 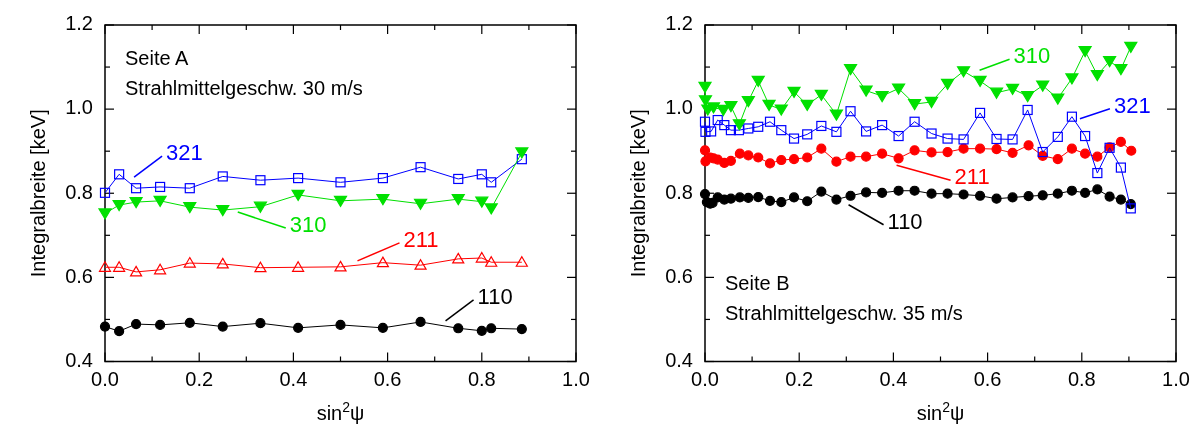 I want to click on annotation: Strahlmittelgeschw. 30 m/s, so click(x=244, y=88).